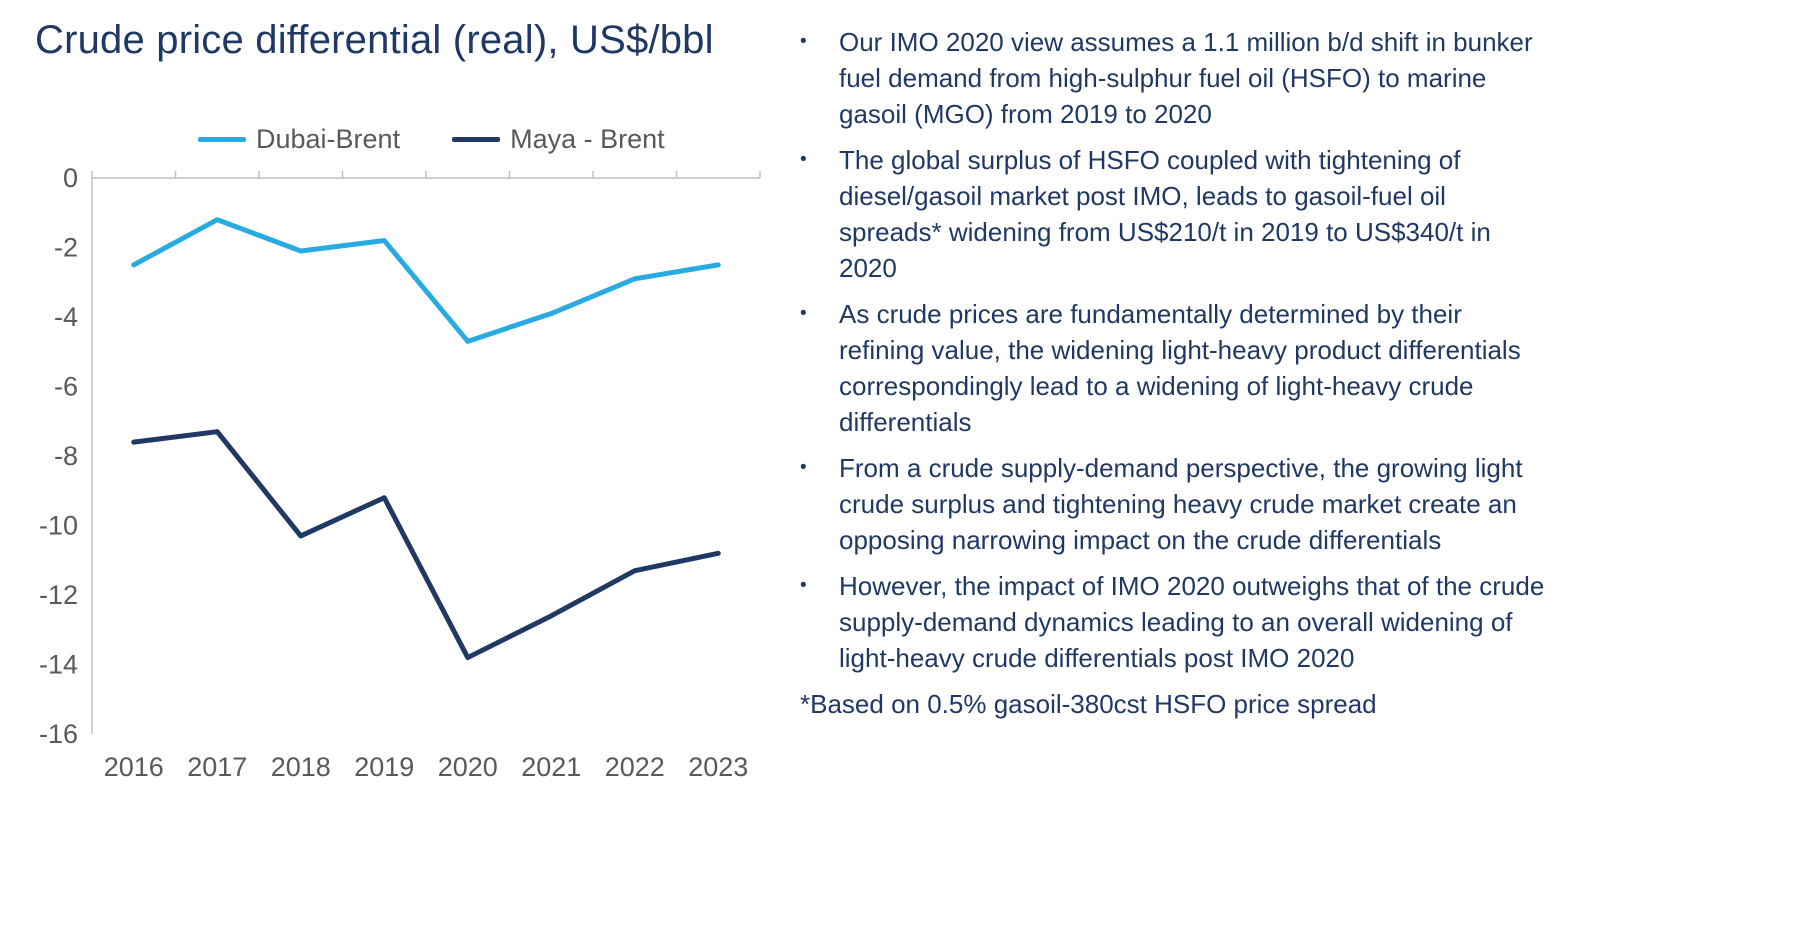  I want to click on x-tick-label: 2021, so click(551, 767).